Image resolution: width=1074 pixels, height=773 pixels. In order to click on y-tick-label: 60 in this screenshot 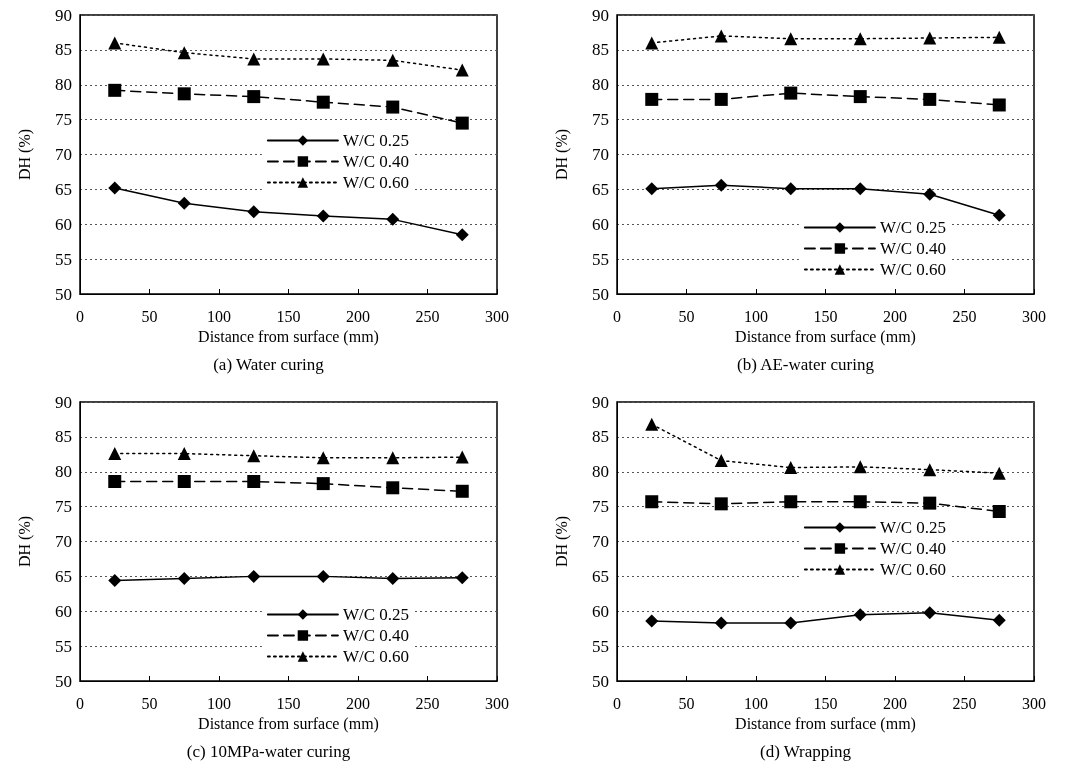, I will do `click(600, 224)`.